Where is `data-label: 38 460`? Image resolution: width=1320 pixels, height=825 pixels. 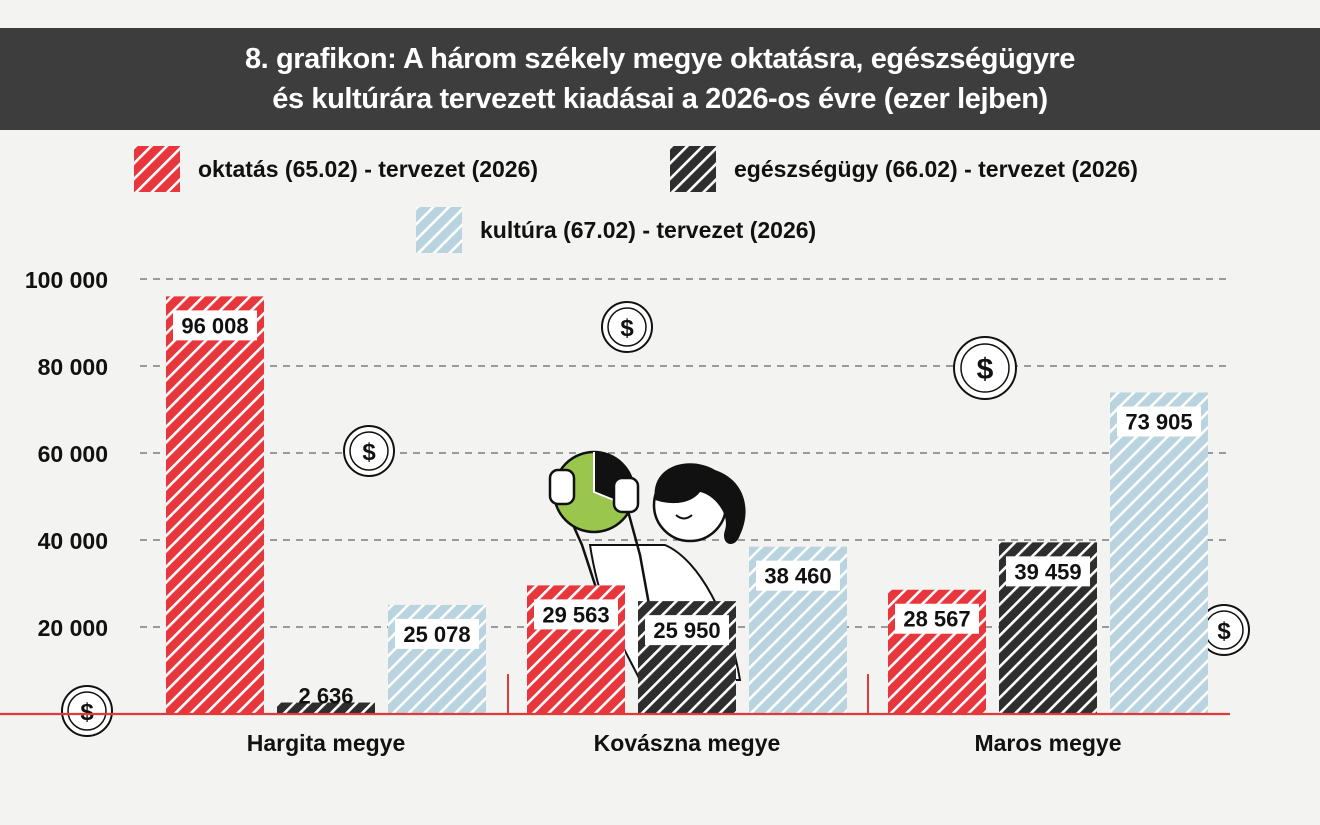 data-label: 38 460 is located at coordinates (797, 576).